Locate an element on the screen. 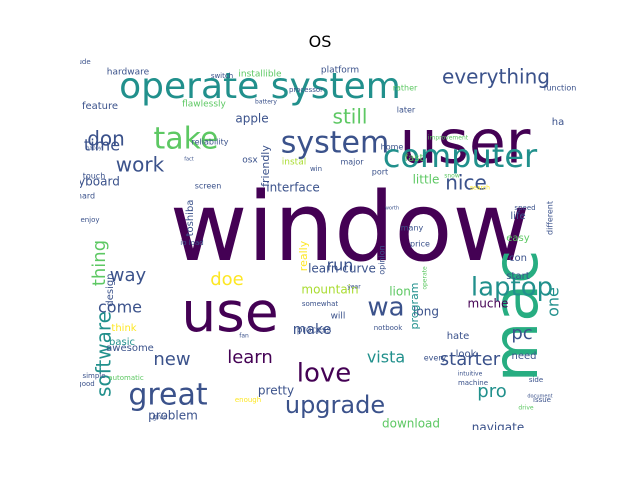 The image size is (640, 480). word-major: major is located at coordinates (352, 162).